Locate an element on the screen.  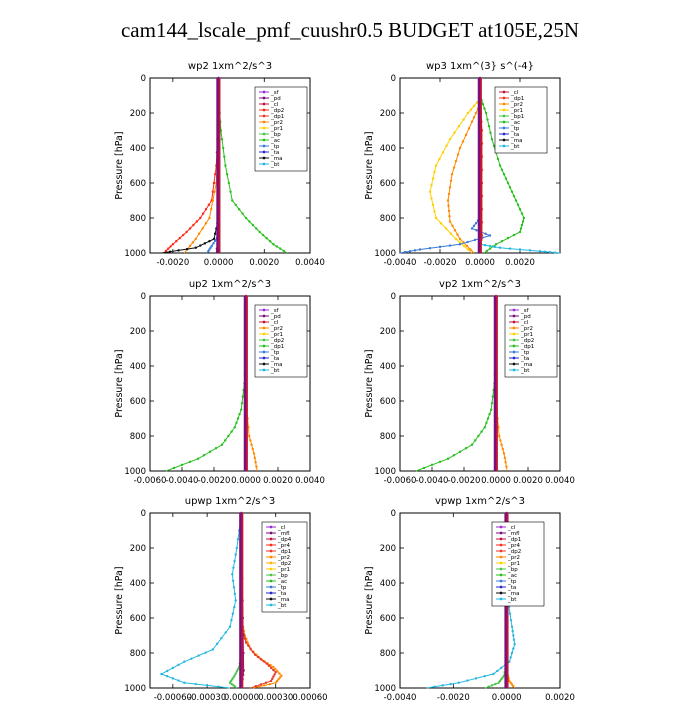
vp2-legend-label: _cl is located at coordinates (524, 323).